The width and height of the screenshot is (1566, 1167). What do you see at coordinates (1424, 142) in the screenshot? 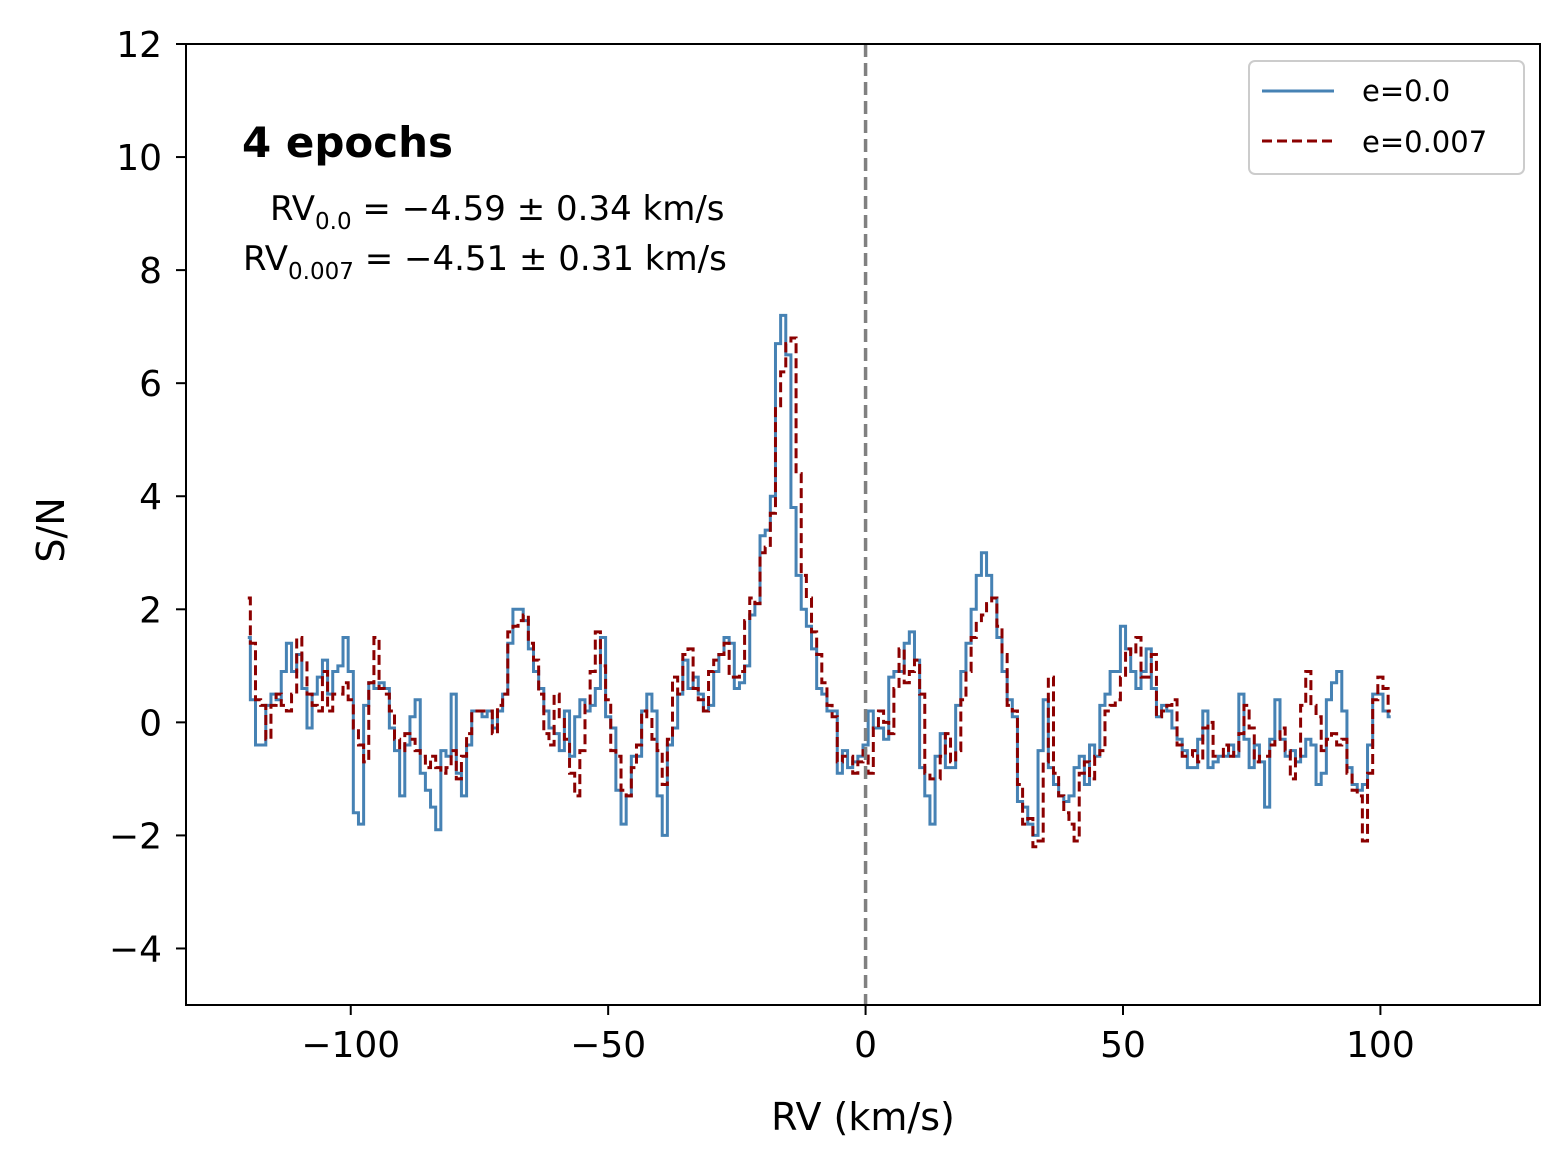
I see `legend-label-e0007: e=0.007` at bounding box center [1424, 142].